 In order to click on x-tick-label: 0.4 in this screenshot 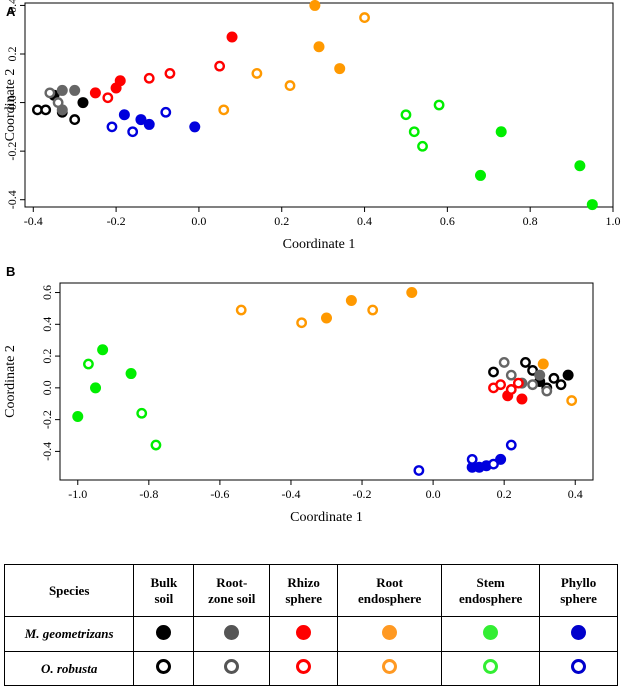, I will do `click(575, 494)`.